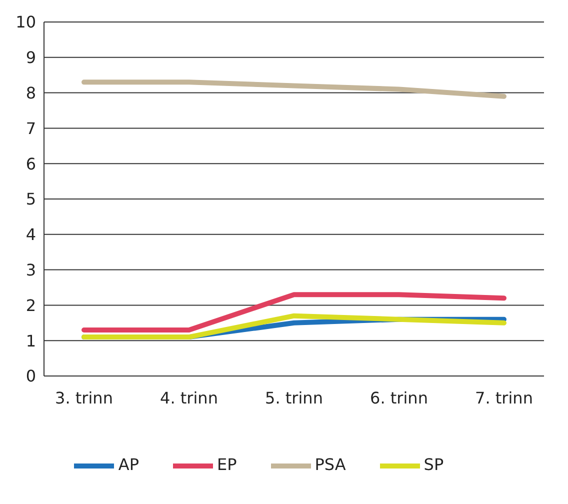  What do you see at coordinates (189, 398) in the screenshot?
I see `x-tick-label: 4. trinn` at bounding box center [189, 398].